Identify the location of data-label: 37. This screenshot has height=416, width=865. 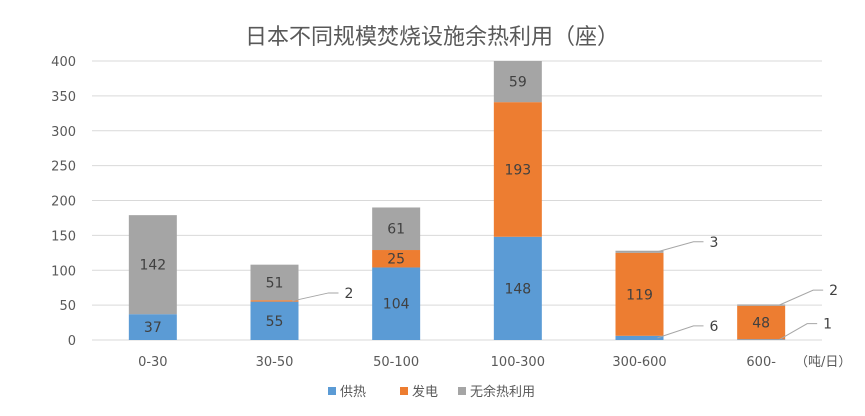
(153, 328).